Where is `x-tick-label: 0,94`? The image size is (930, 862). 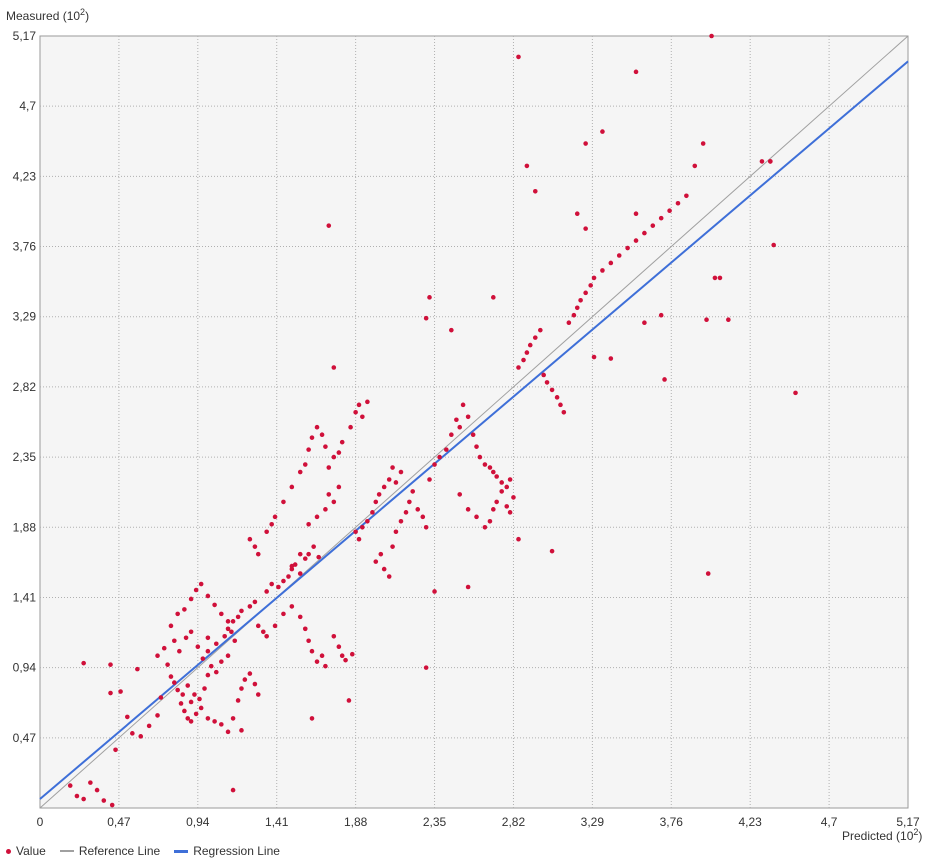
x-tick-label: 0,94 is located at coordinates (198, 822).